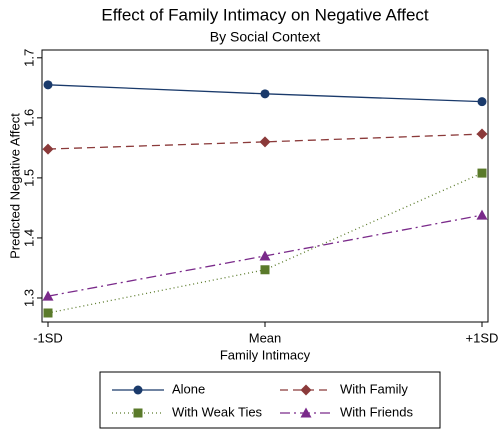 This screenshot has width=499, height=436. What do you see at coordinates (28, 178) in the screenshot?
I see `y-tick-label: 1.5` at bounding box center [28, 178].